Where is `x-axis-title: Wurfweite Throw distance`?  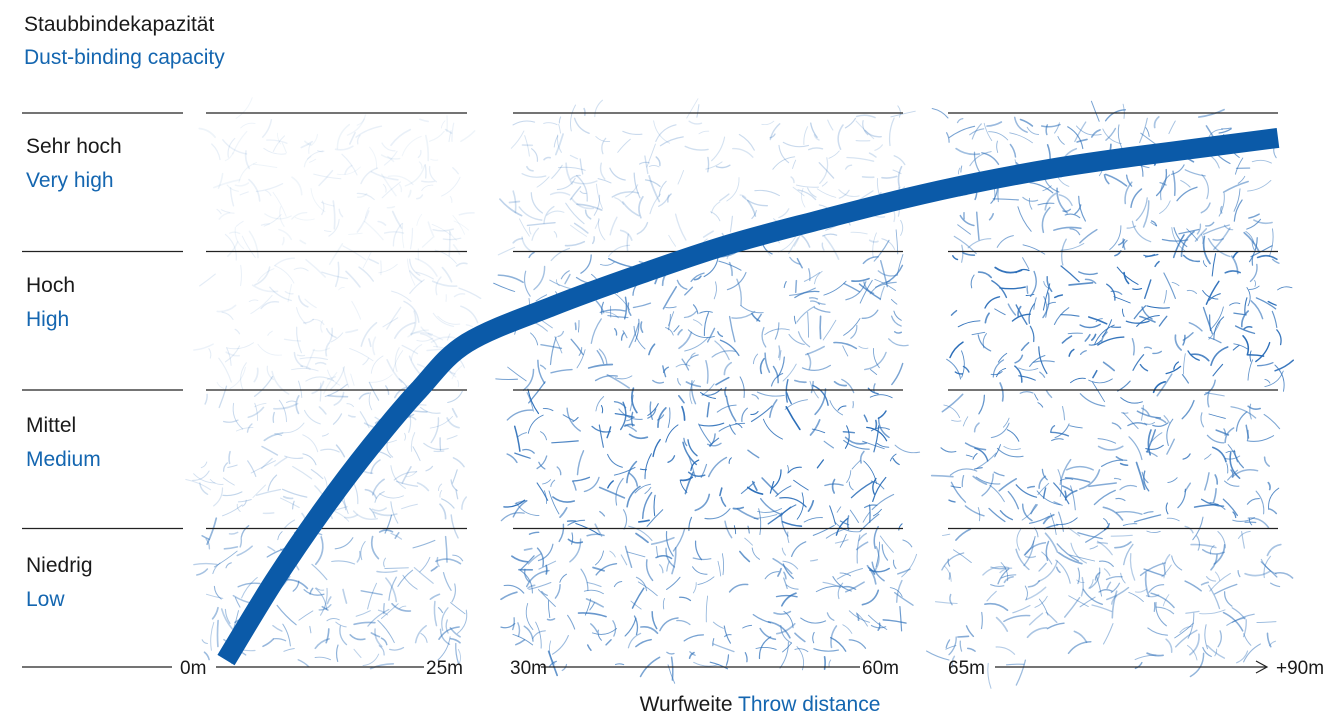
x-axis-title: Wurfweite Throw distance is located at coordinates (760, 704).